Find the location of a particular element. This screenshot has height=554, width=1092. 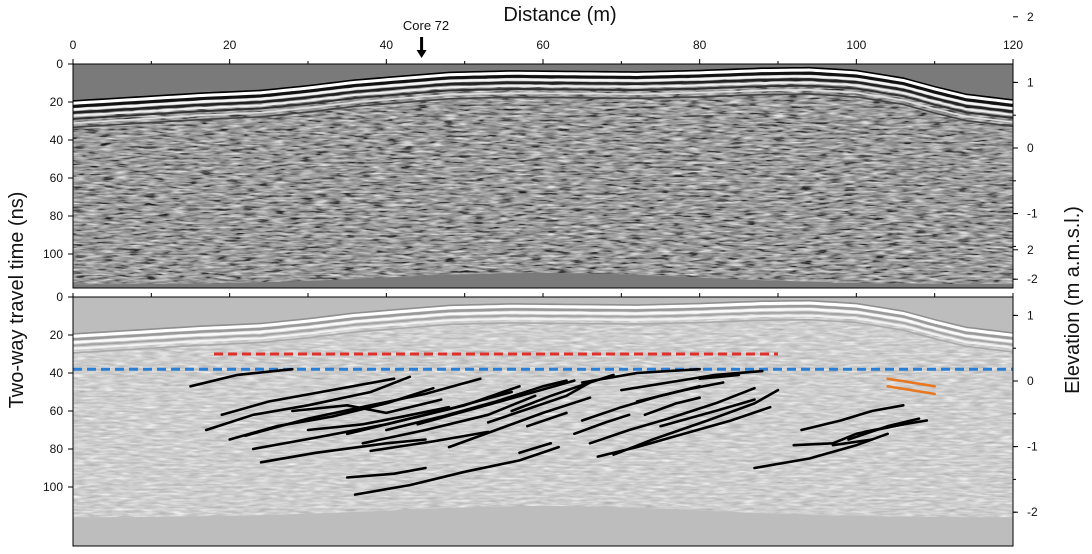

left-axis-title: Two-way travel time (ns) is located at coordinates (17, 300).